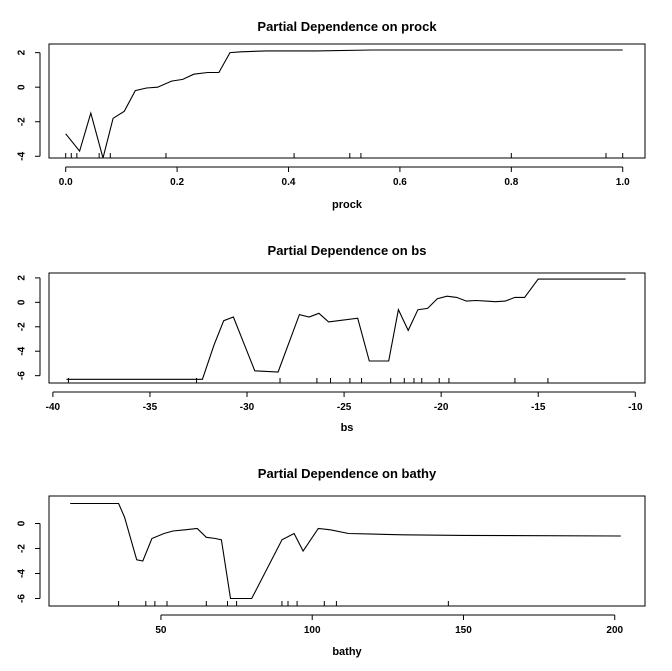  I want to click on y-axis: -4 -2 0 2, so click(29, 105).